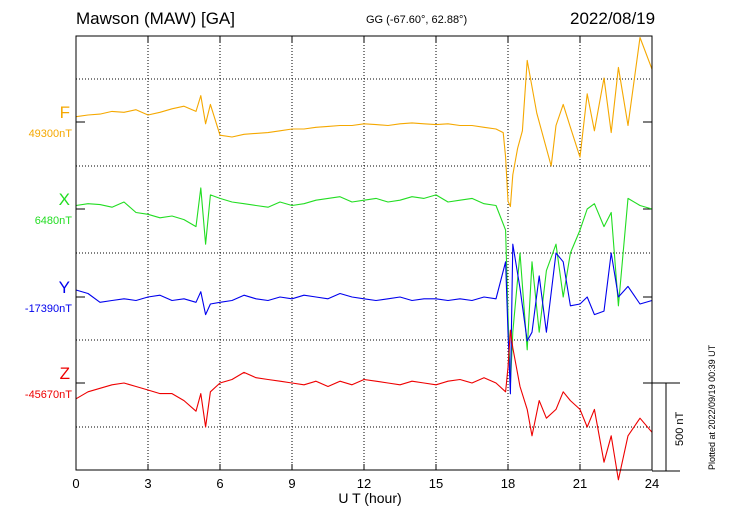 Image resolution: width=730 pixels, height=520 pixels. I want to click on x-tick-label: 0, so click(75, 483).